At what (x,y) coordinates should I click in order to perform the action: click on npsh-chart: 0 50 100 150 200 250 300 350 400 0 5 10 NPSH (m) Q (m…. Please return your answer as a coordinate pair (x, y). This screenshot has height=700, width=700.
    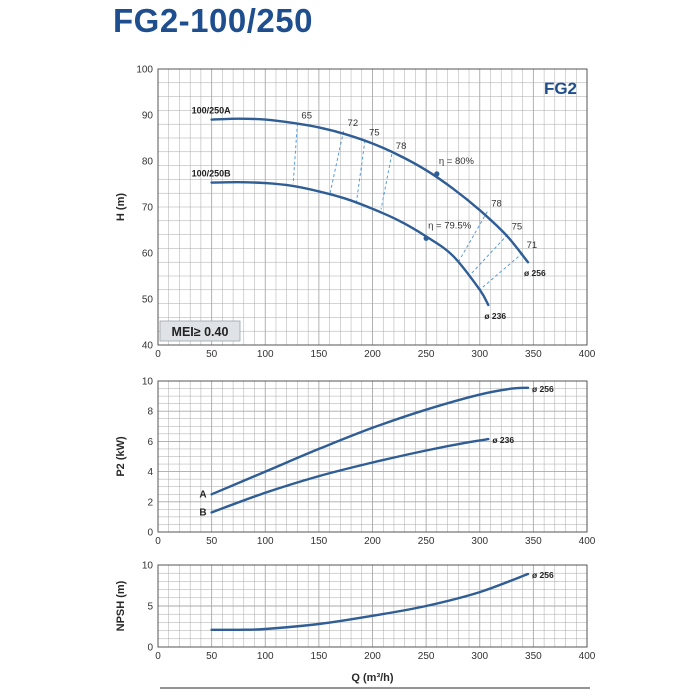
    Looking at the image, I should click on (355, 623).